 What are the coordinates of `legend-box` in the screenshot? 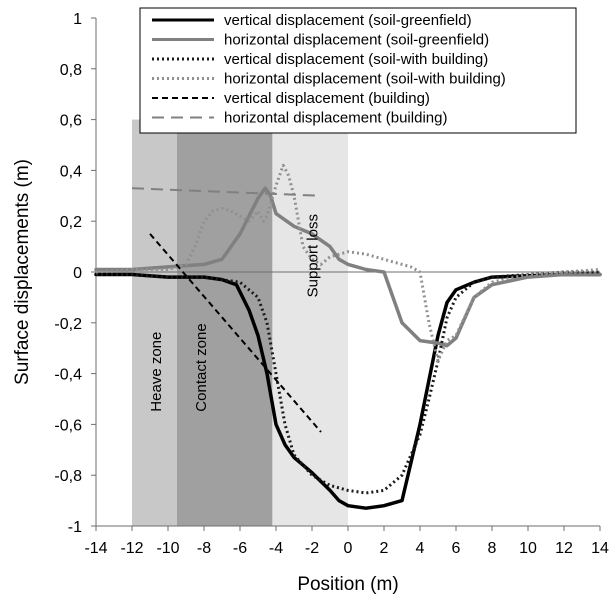 It's located at (358, 70).